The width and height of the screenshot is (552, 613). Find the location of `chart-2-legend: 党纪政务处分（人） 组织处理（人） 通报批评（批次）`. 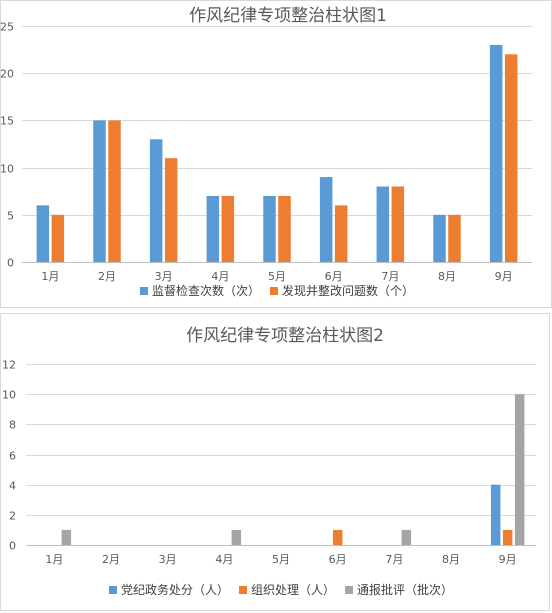

chart-2-legend: 党纪政务处分（人） 组织处理（人） 通报批评（批次） is located at coordinates (280, 589).